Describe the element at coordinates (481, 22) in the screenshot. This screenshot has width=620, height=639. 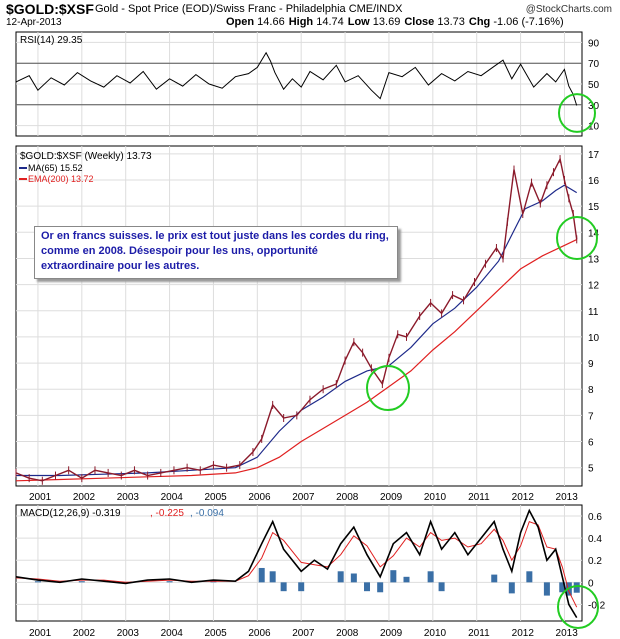
I see `ohlc-label: Chg` at that location.